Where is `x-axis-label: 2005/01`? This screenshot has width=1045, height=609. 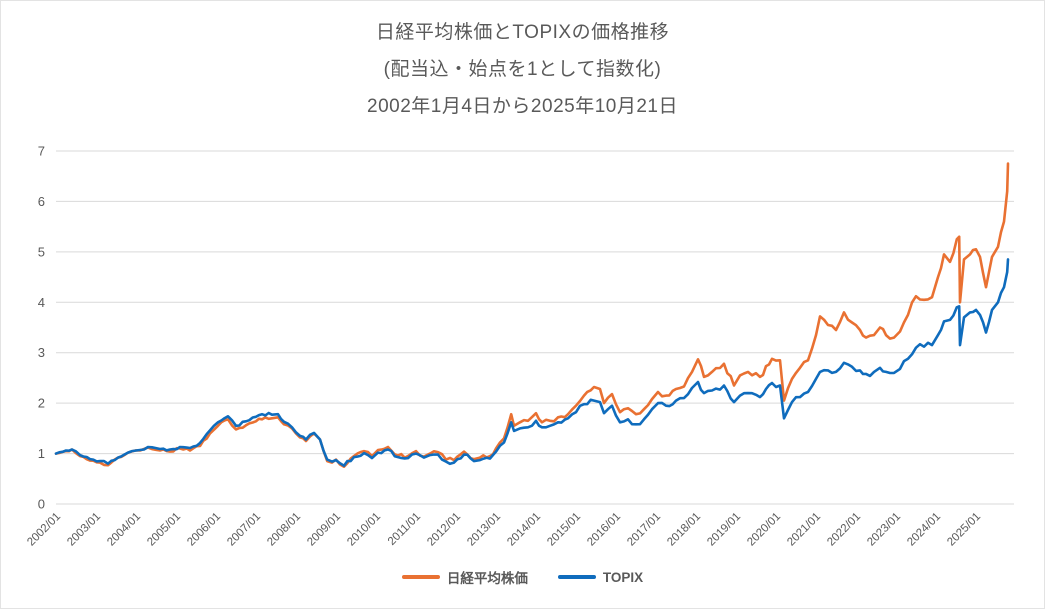 x-axis-label: 2005/01 is located at coordinates (164, 530).